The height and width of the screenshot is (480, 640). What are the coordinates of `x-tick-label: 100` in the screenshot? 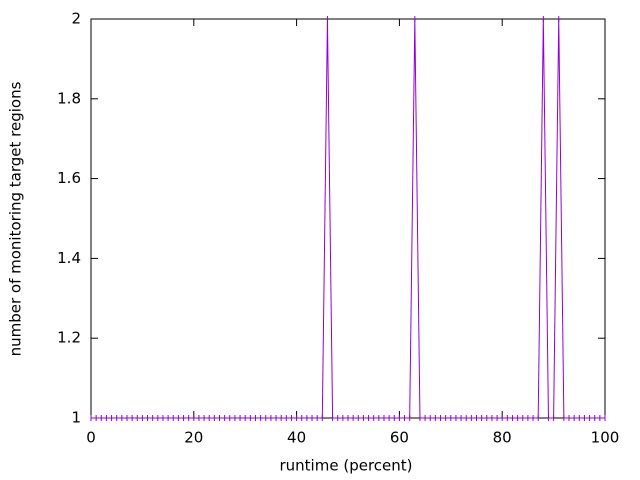 It's located at (605, 438).